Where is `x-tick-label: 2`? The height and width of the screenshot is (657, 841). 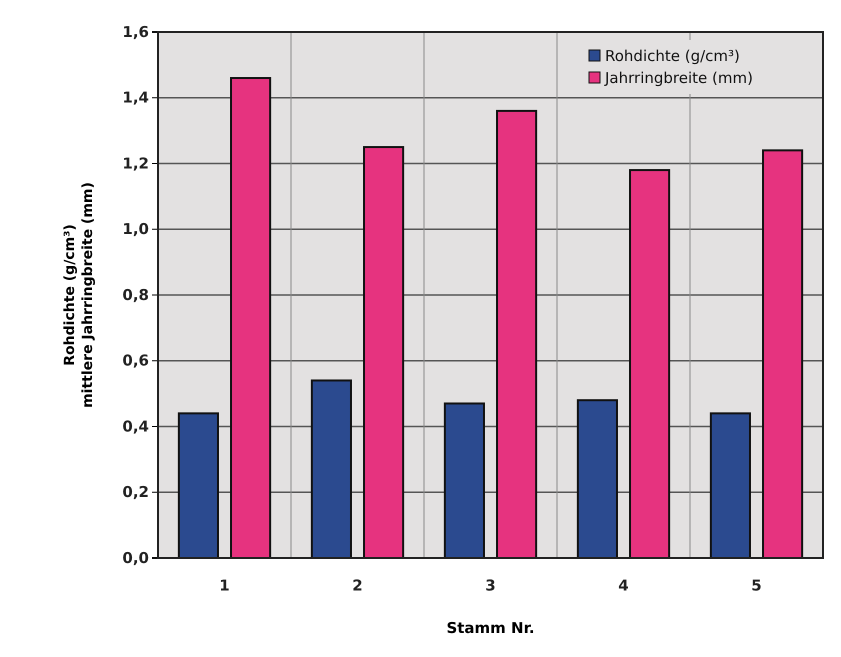
x-tick-label: 2 is located at coordinates (357, 585).